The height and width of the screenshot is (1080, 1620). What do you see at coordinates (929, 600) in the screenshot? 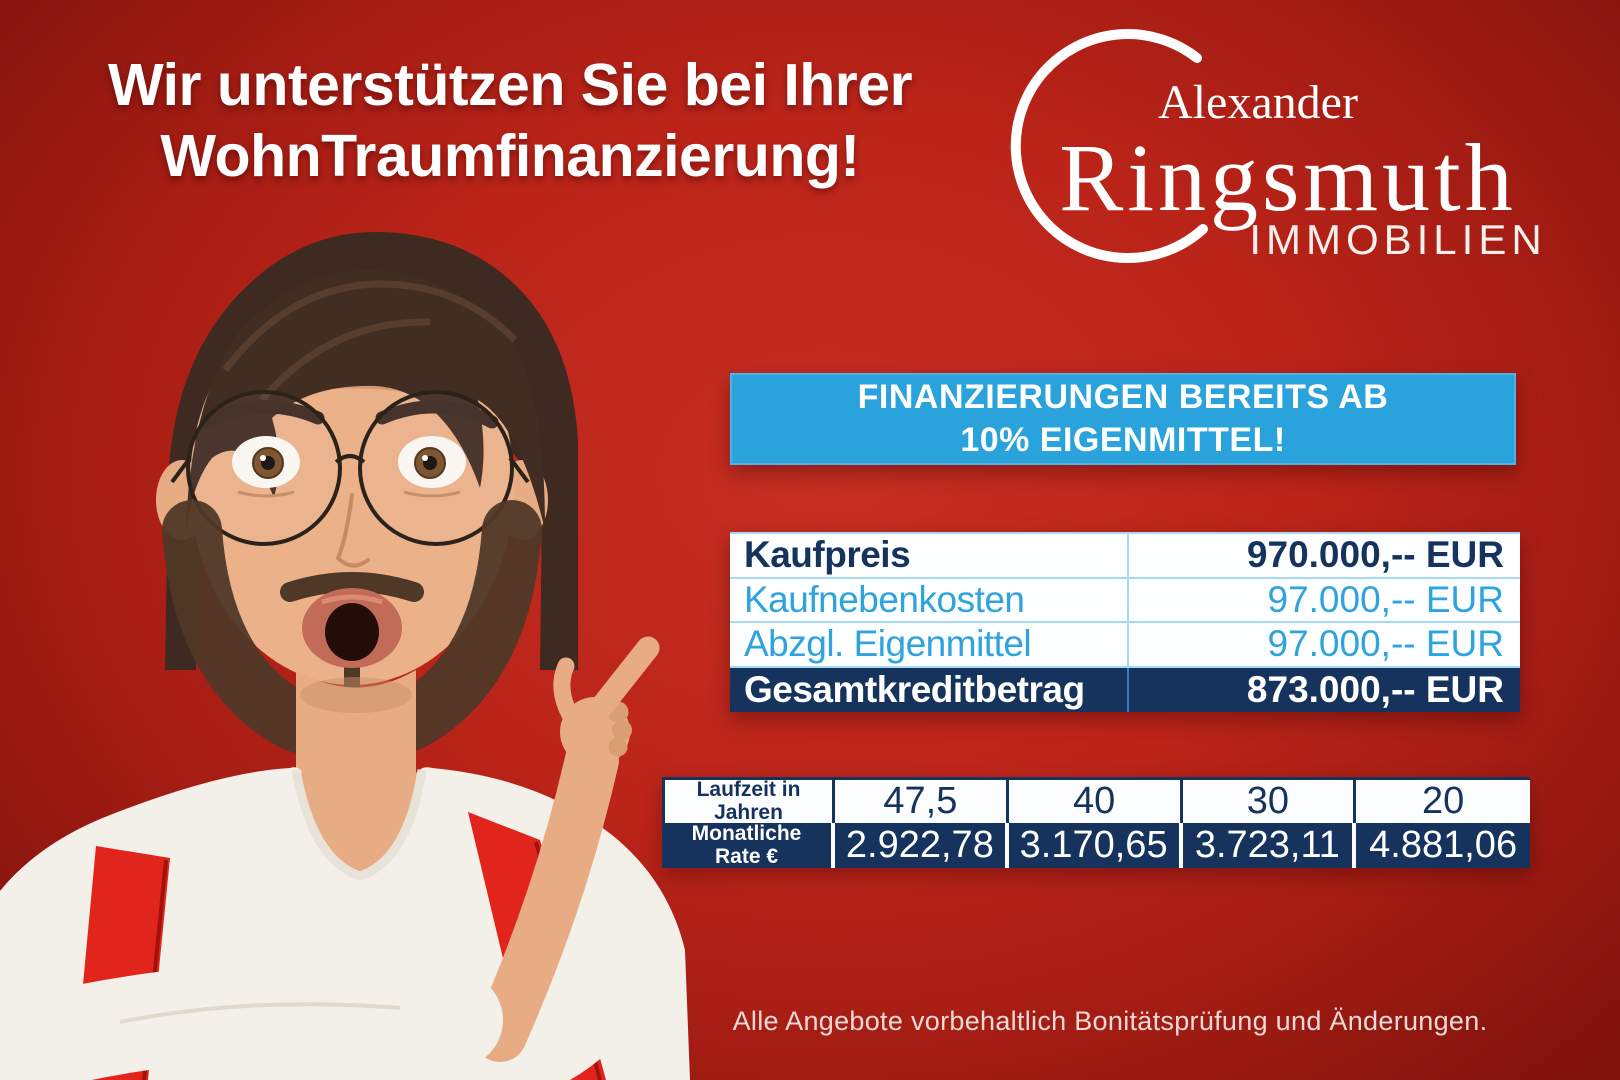
I see `finance-row-label: Kaufnebenkosten` at bounding box center [929, 600].